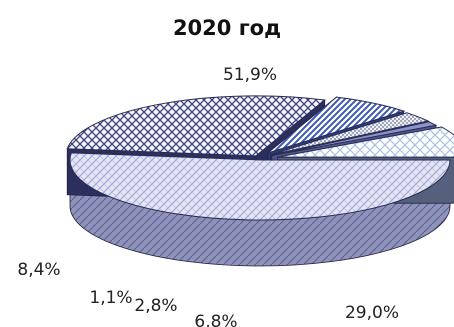 The width and height of the screenshot is (454, 327). What do you see at coordinates (215, 319) in the screenshot?
I see `data-label: 6,8%` at bounding box center [215, 319].